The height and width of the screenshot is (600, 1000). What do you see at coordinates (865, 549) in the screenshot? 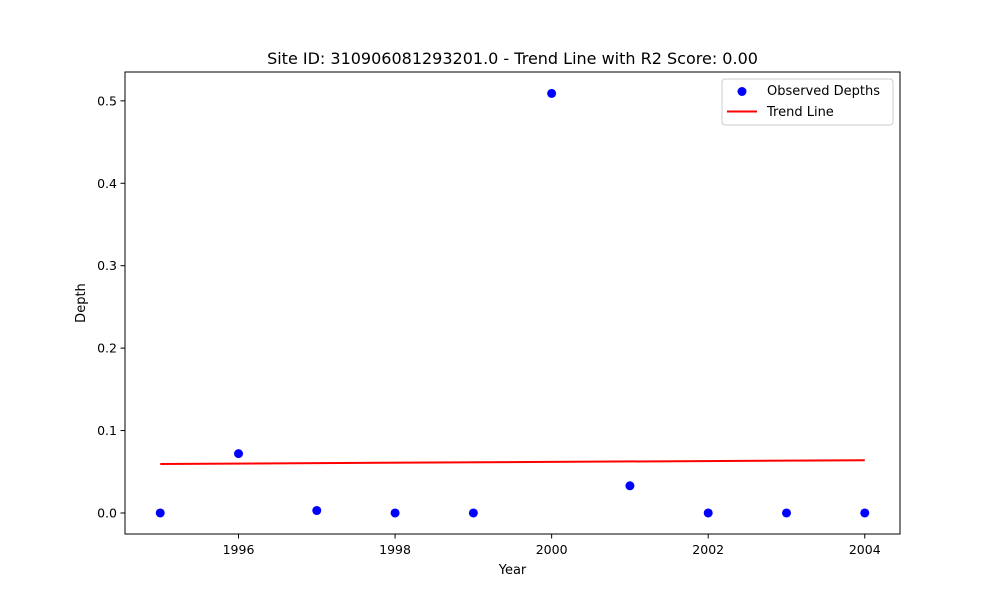
I see `x-tick-label: 2004` at bounding box center [865, 549].